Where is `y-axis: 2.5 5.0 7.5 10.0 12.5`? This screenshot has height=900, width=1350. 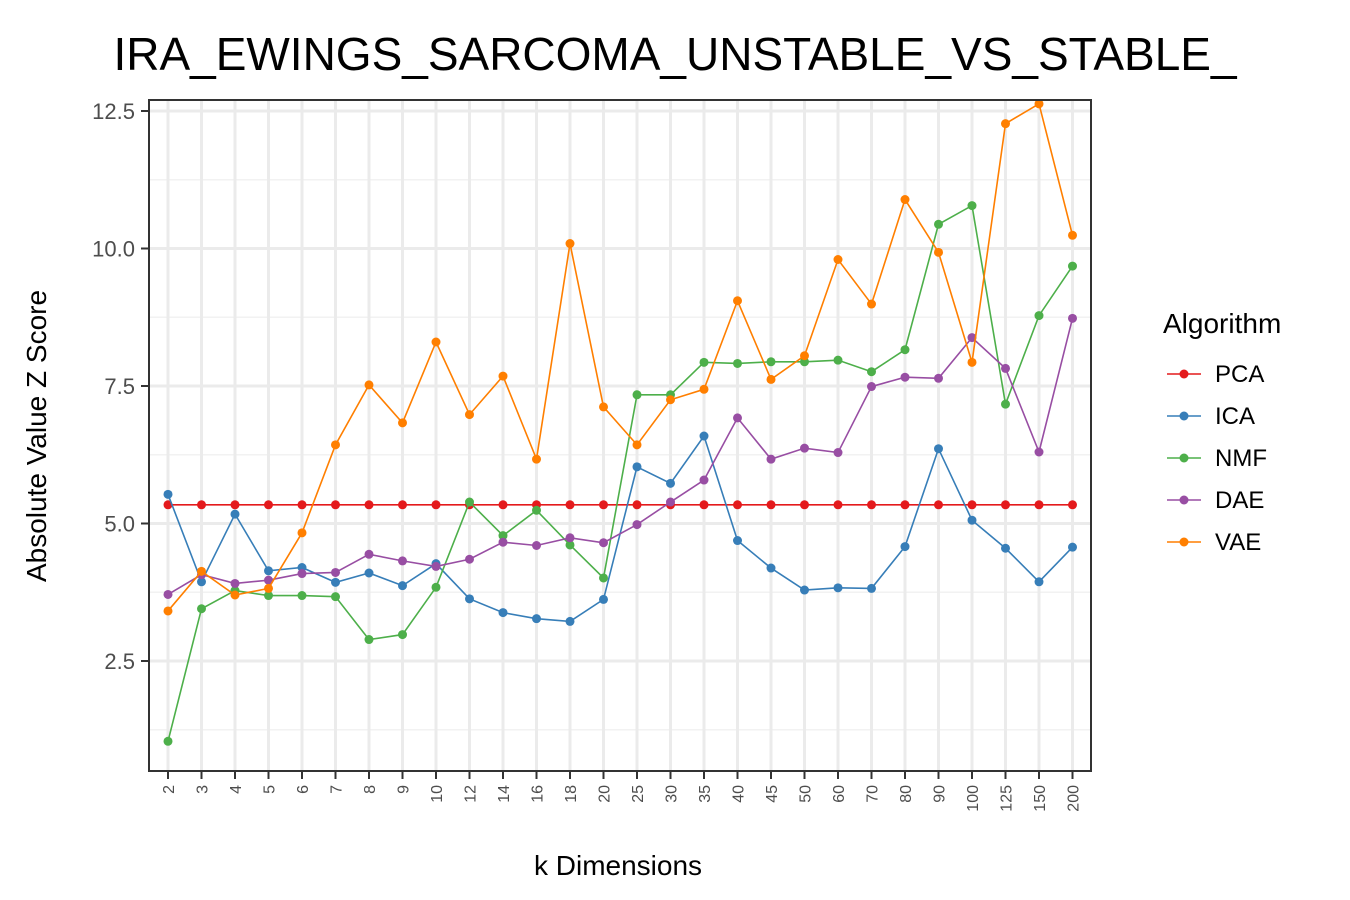 y-axis: 2.5 5.0 7.5 10.0 12.5 is located at coordinates (120, 386).